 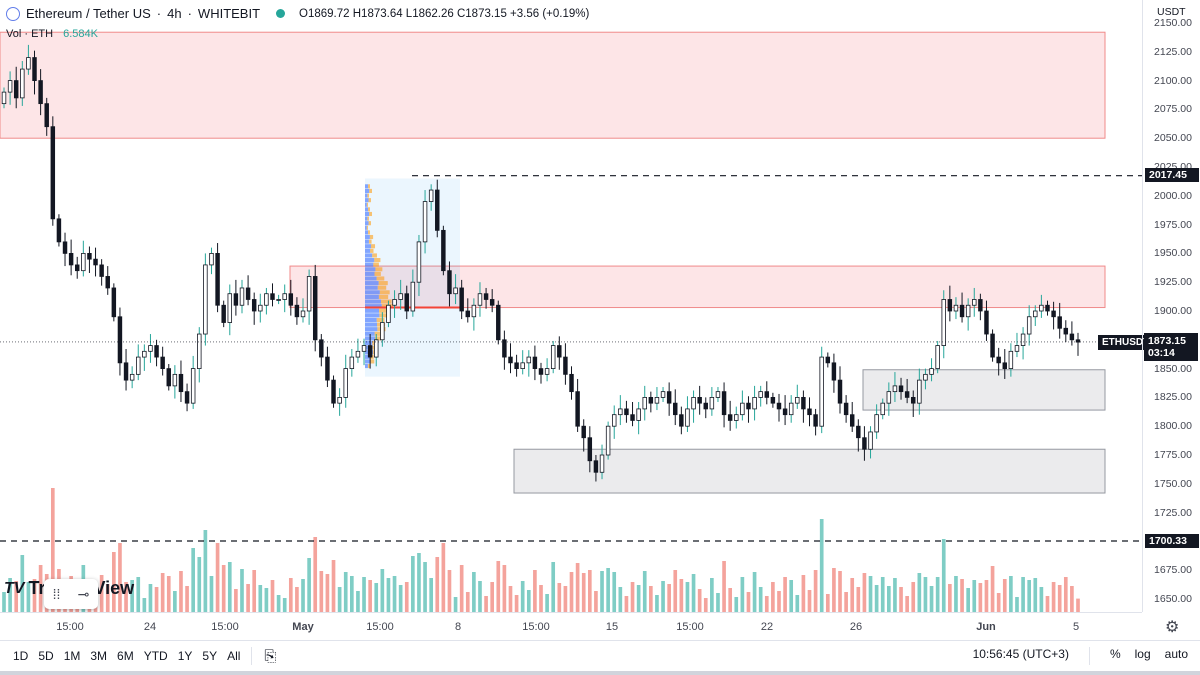 I want to click on range-button-1m: 1M, so click(x=72, y=656).